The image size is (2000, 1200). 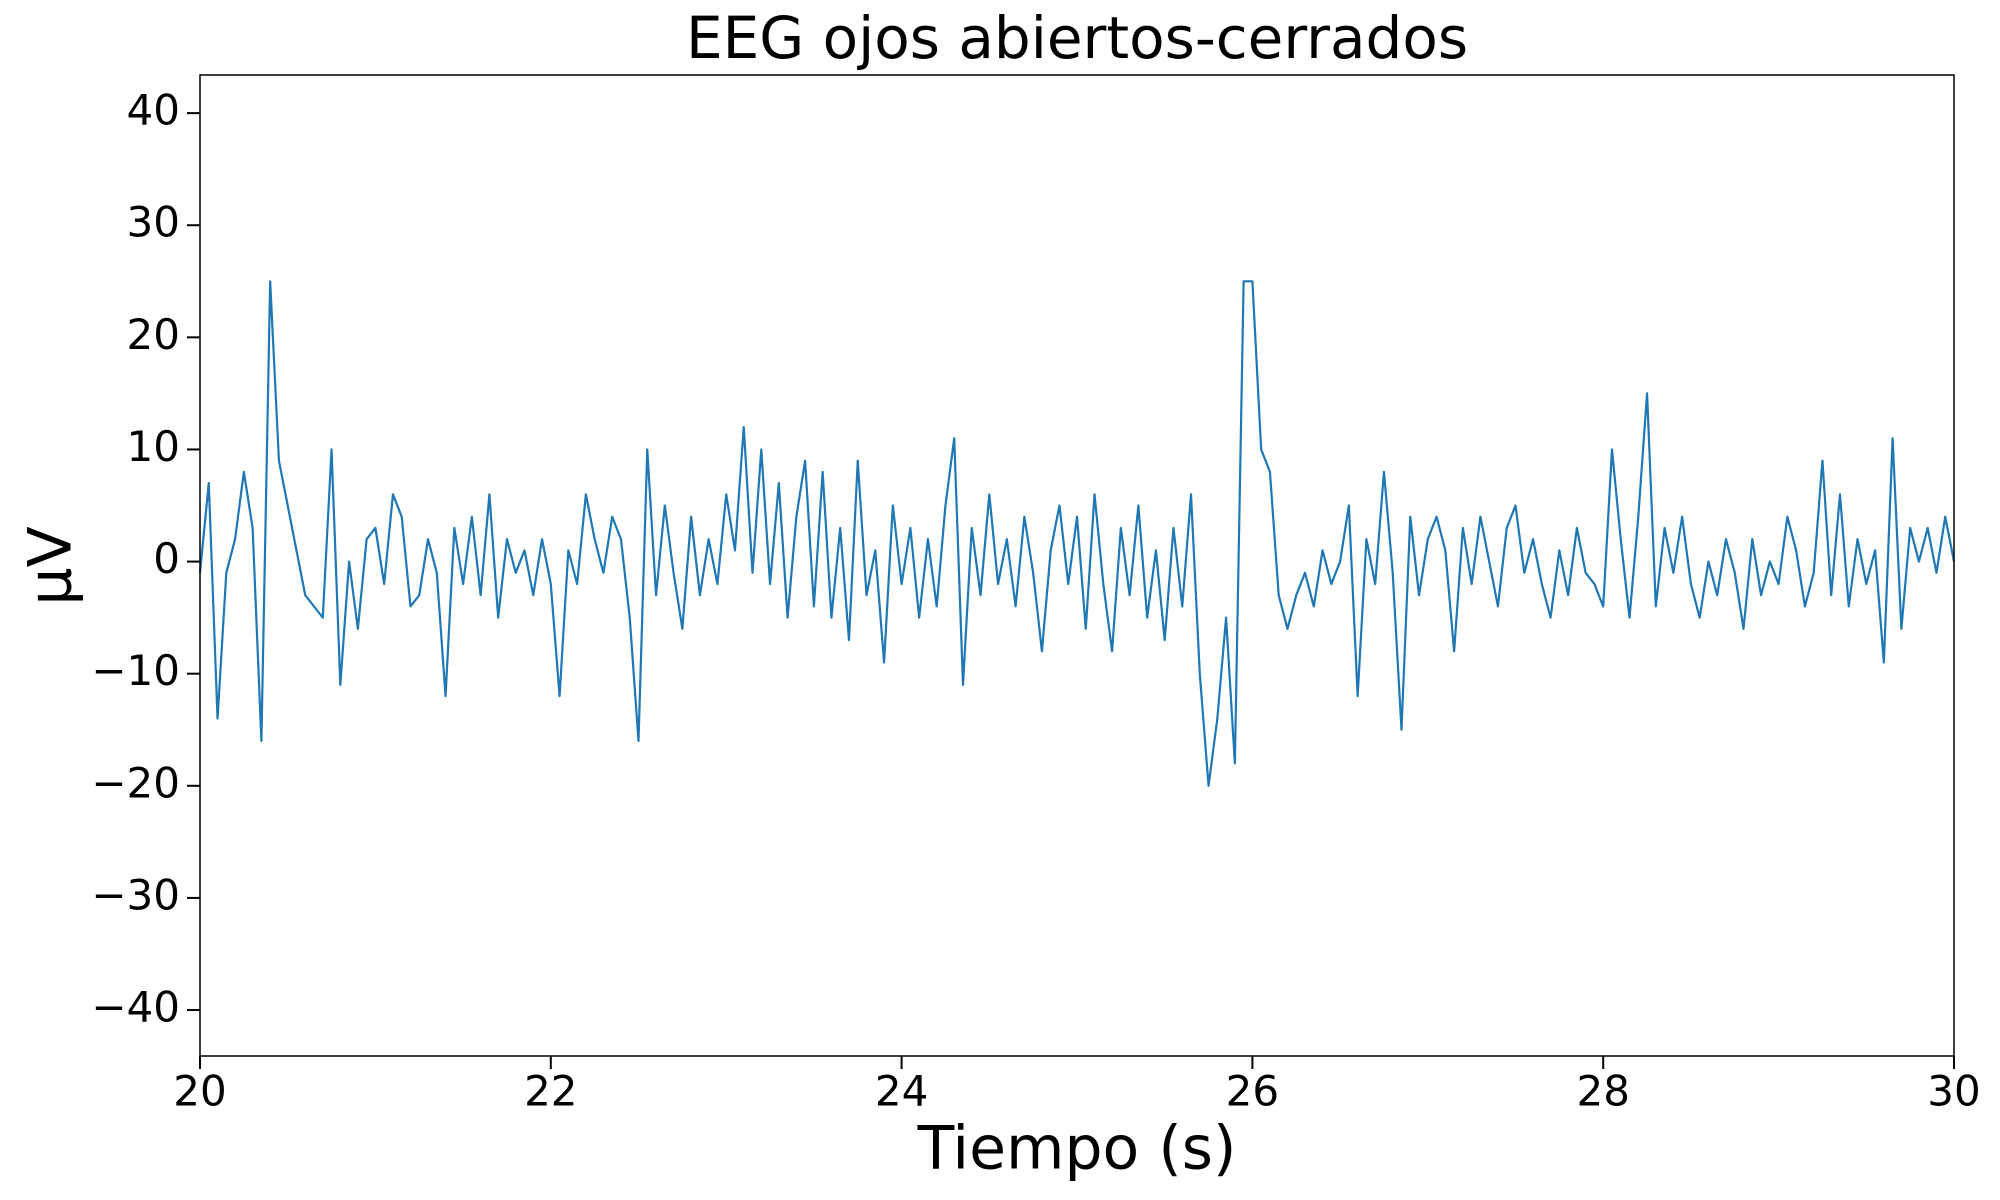 What do you see at coordinates (135, 670) in the screenshot?
I see `y-tick-label: −10` at bounding box center [135, 670].